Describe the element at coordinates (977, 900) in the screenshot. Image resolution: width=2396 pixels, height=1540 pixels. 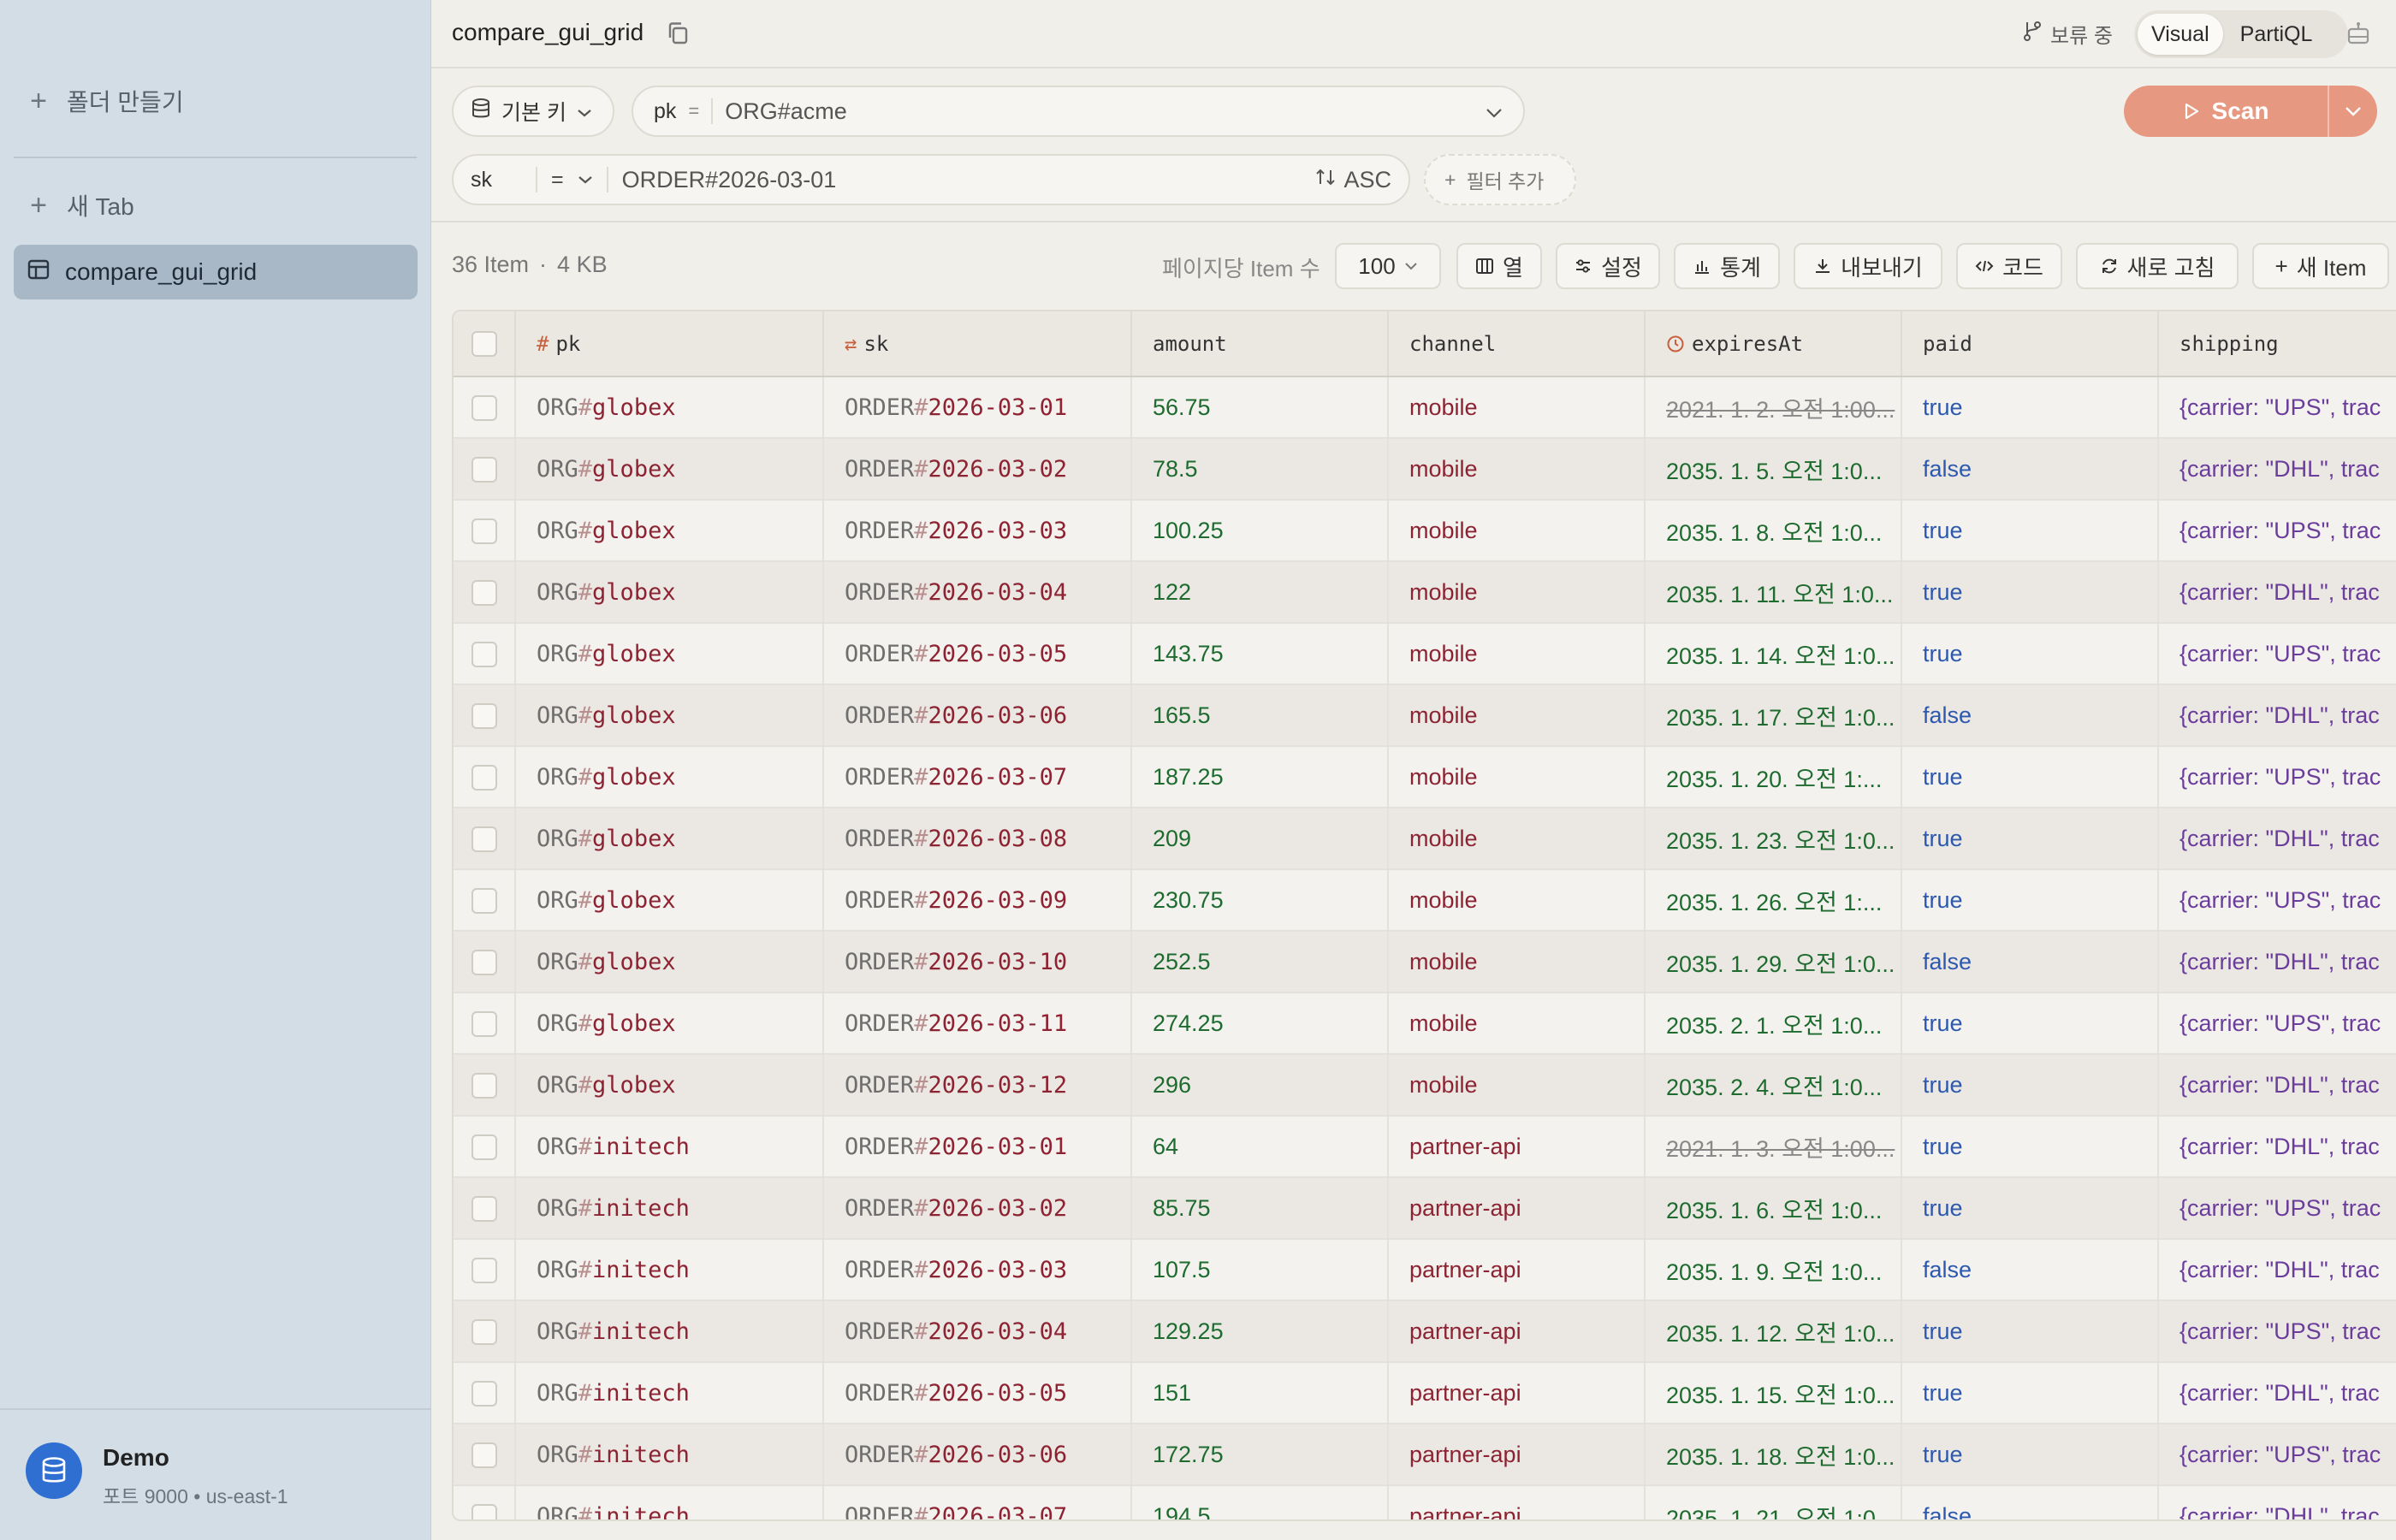
I see `cell-sk: ORDER#2026-03-09` at that location.